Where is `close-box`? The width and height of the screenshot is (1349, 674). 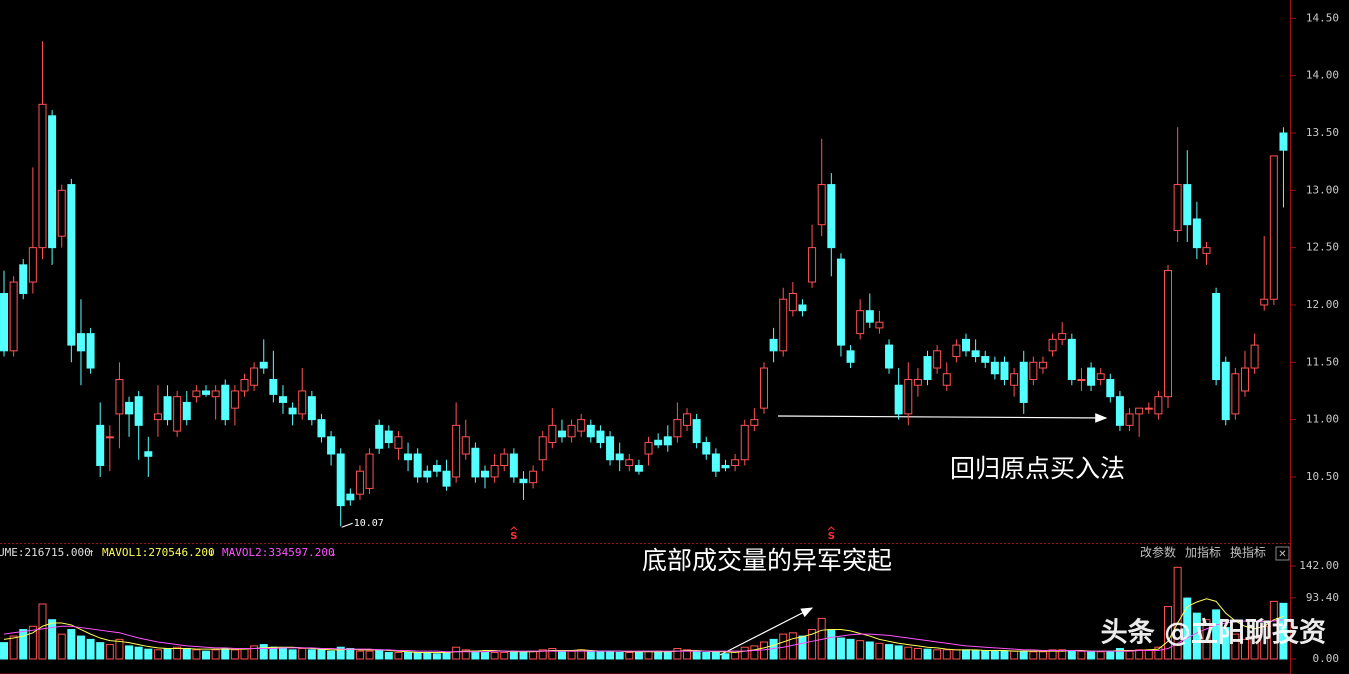 close-box is located at coordinates (1282, 553).